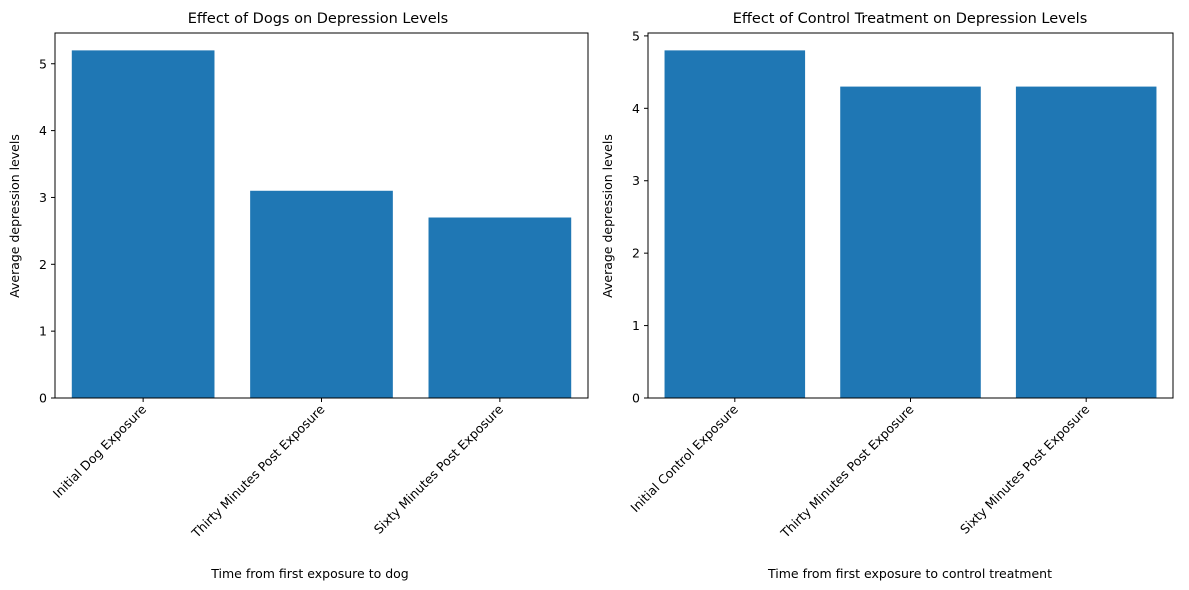  What do you see at coordinates (318, 19) in the screenshot?
I see `chart-title: Effect of Dogs on Depression Levels` at bounding box center [318, 19].